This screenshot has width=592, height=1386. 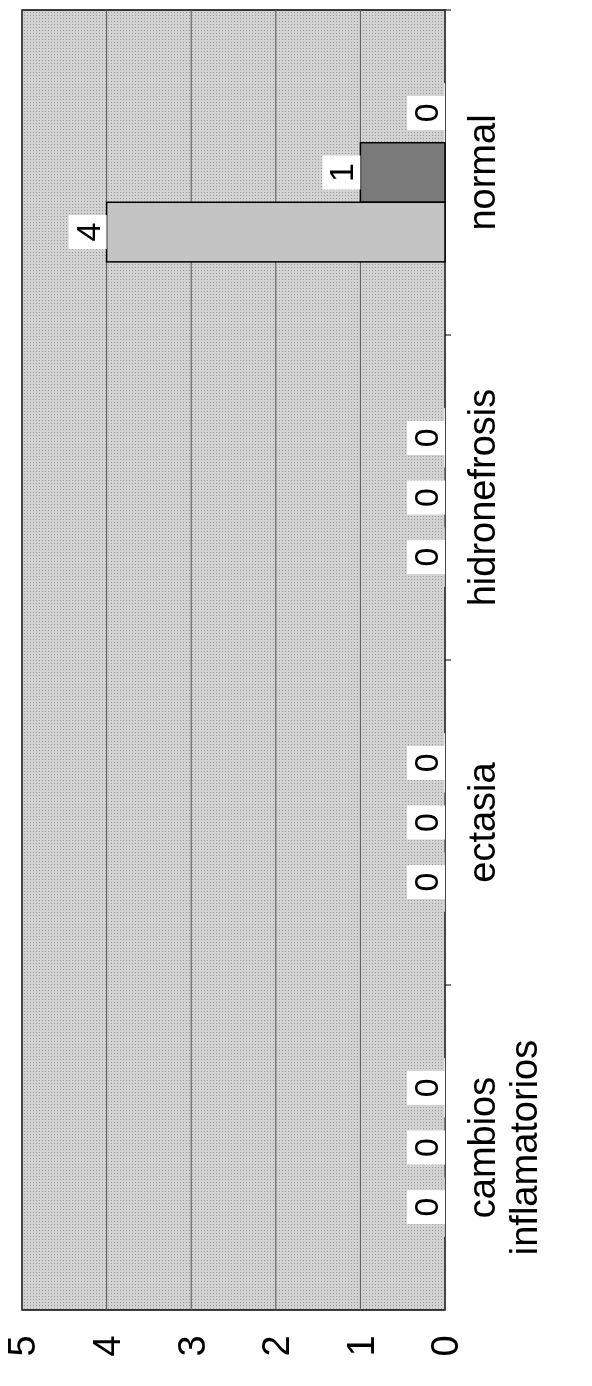 What do you see at coordinates (87, 232) in the screenshot?
I see `data-label: 4` at bounding box center [87, 232].